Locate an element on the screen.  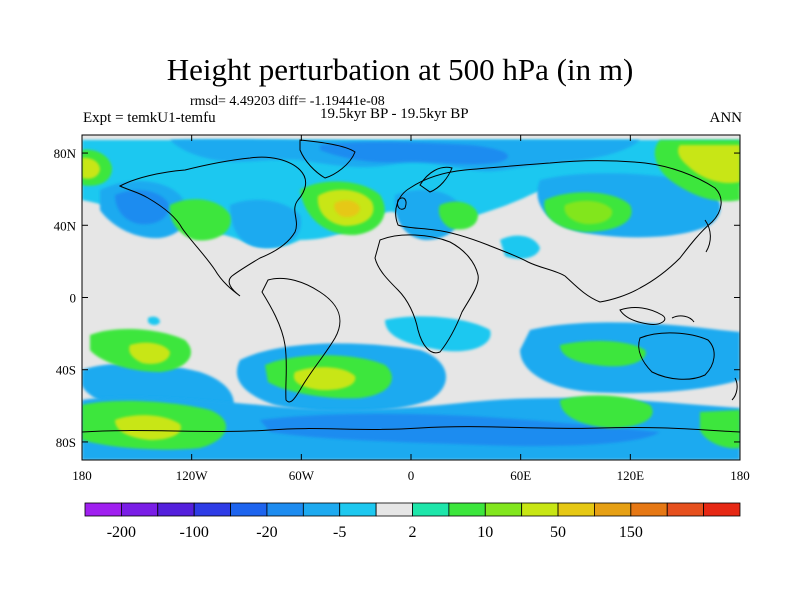
coastline-north-america is located at coordinates (212, 226).